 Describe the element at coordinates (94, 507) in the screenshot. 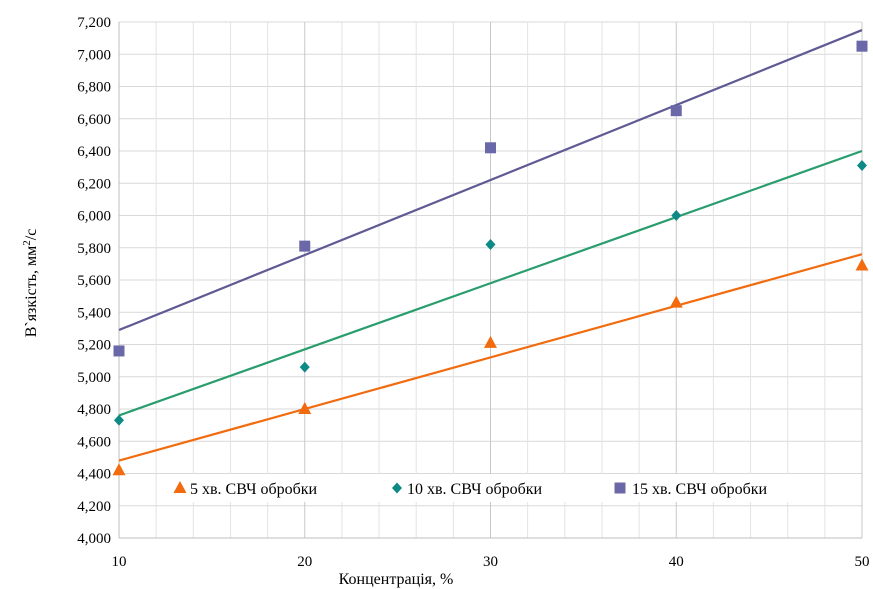

I see `y-tick-label: 4,200` at that location.